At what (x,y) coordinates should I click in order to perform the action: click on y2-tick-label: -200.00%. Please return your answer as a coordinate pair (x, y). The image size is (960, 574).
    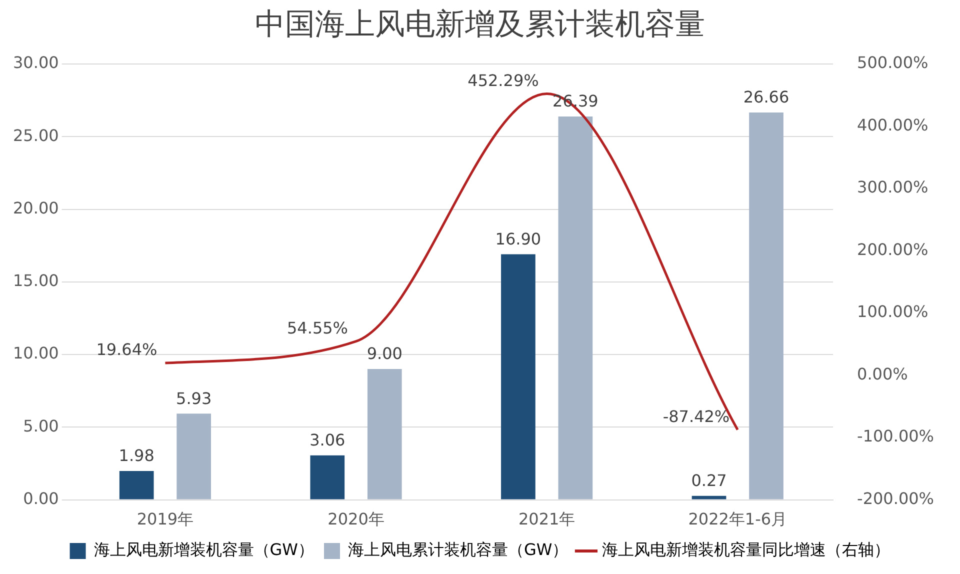
    Looking at the image, I should click on (895, 498).